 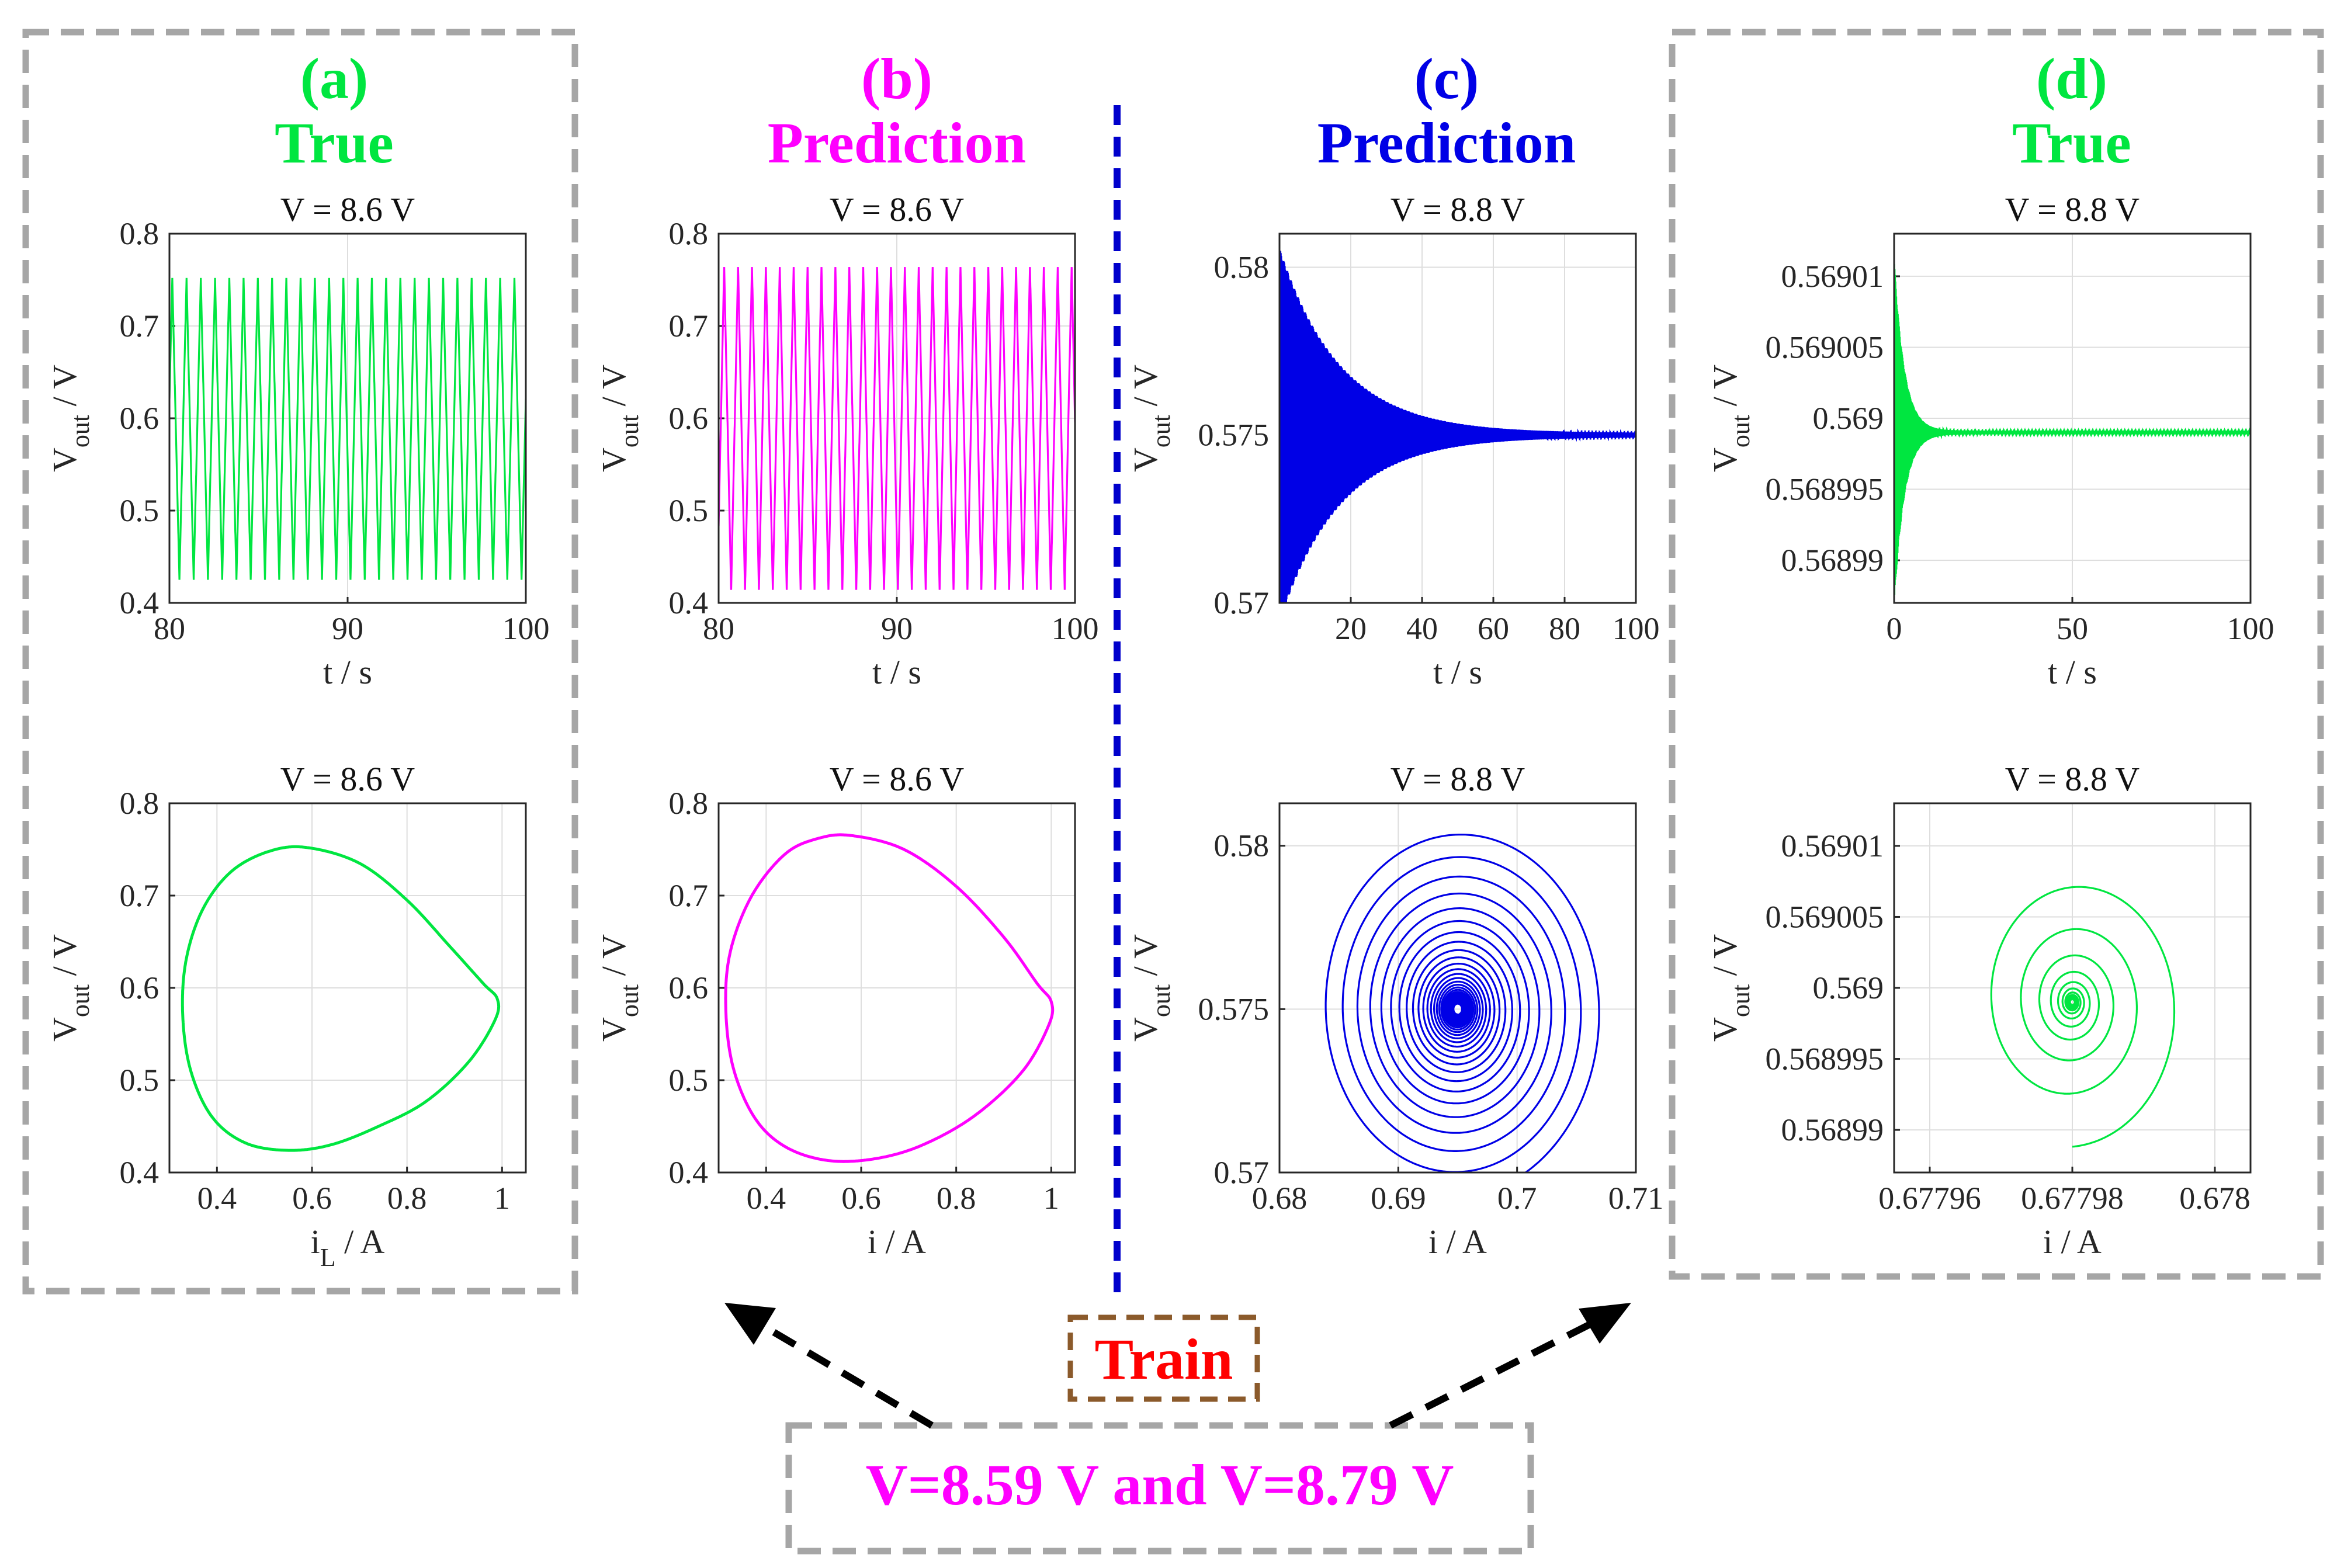 What do you see at coordinates (334, 79) in the screenshot?
I see `panel-a-label: (a)` at bounding box center [334, 79].